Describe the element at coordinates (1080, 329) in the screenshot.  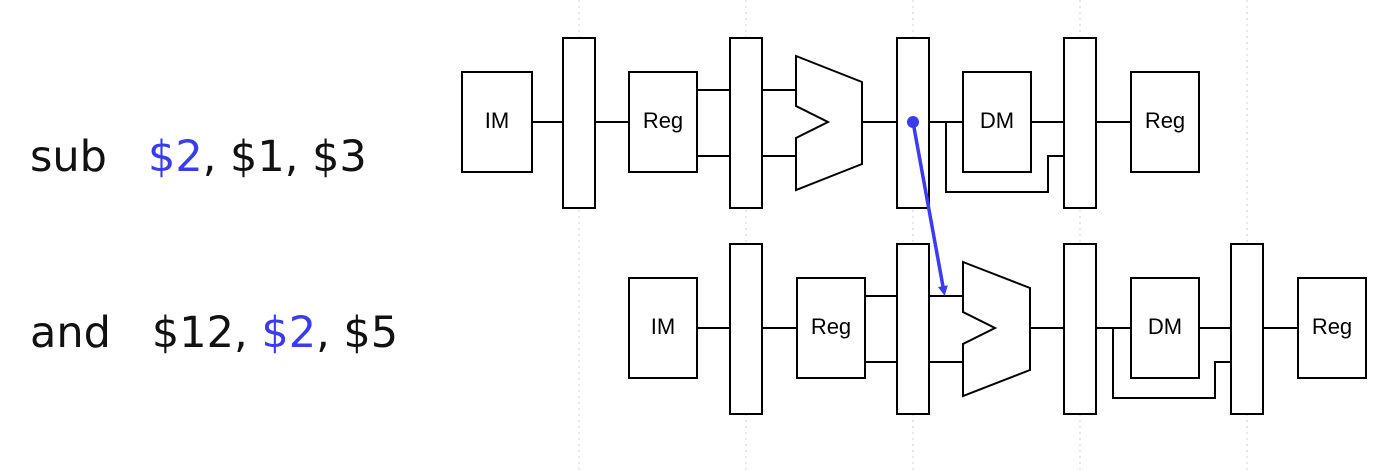
I see `pipeline-register-ex-mem` at that location.